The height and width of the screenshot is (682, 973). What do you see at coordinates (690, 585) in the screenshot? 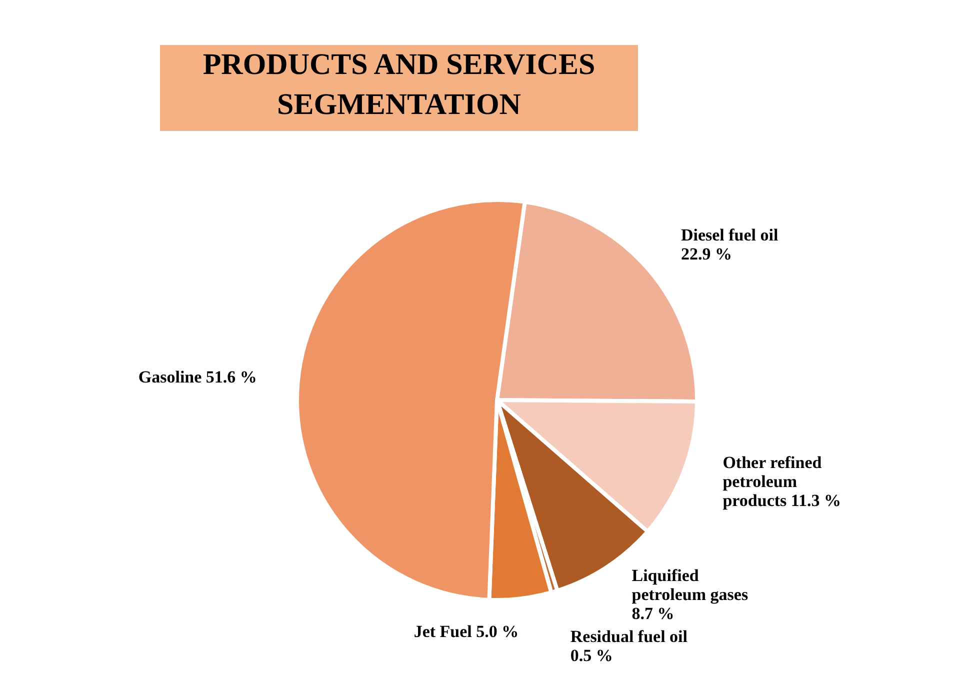
I see `slice-label: Liquified petroleum gases` at bounding box center [690, 585].